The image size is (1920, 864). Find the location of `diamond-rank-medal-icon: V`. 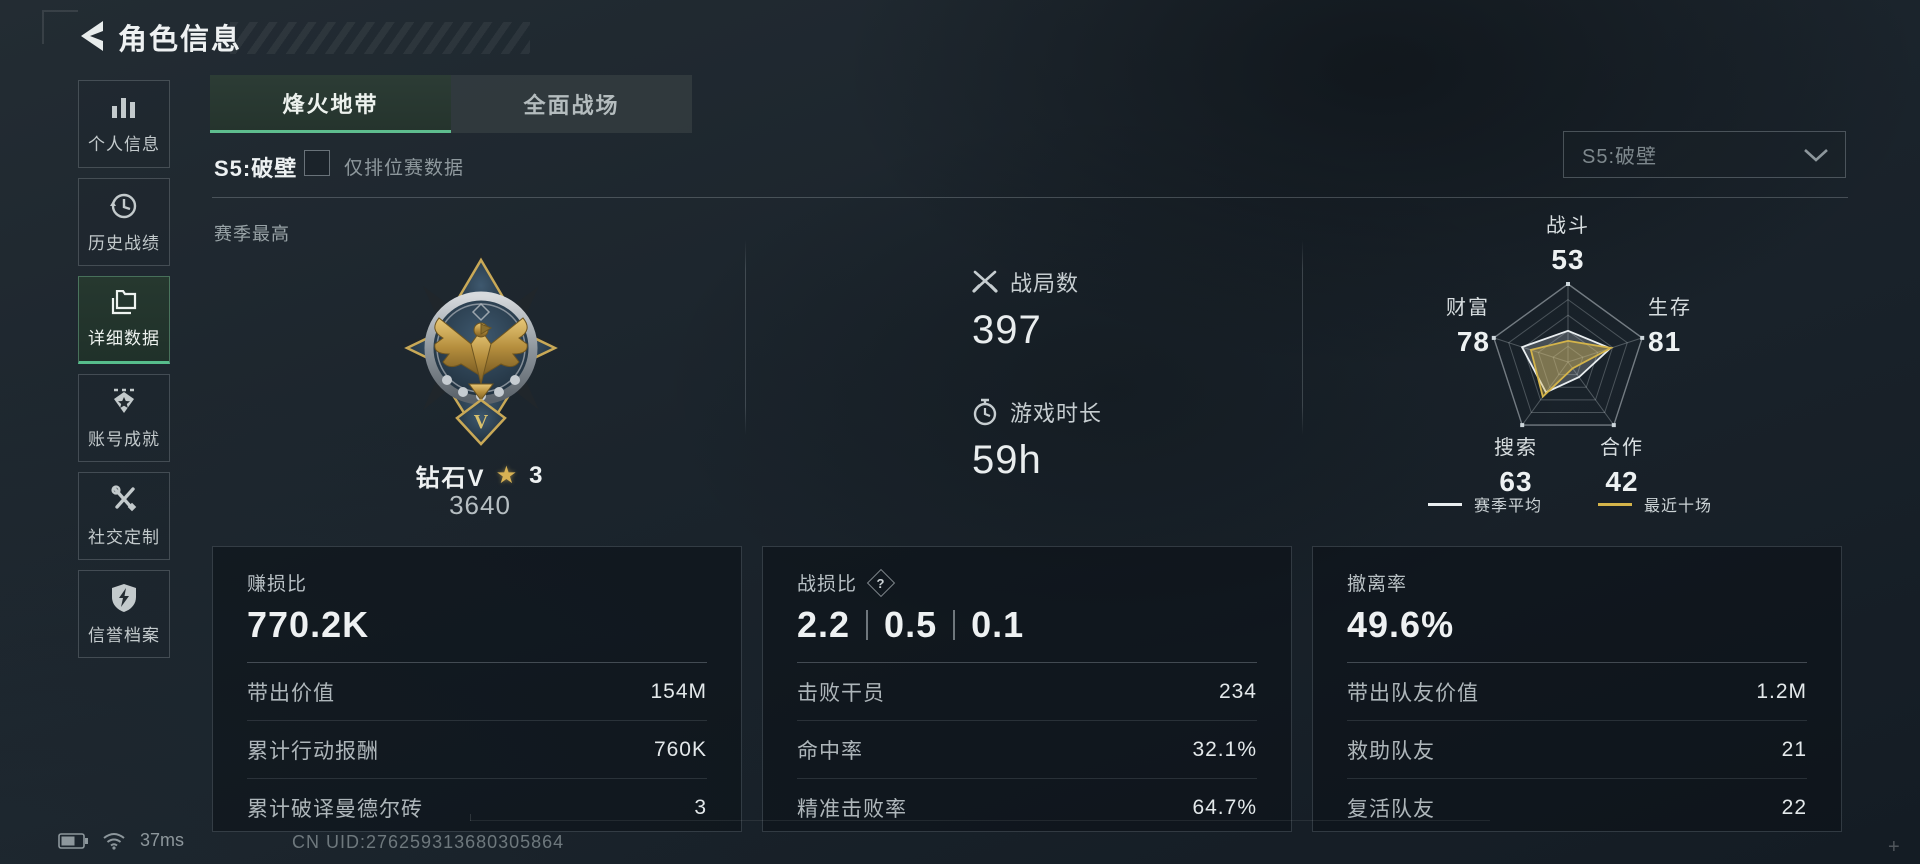

diamond-rank-medal-icon: V is located at coordinates (481, 350).